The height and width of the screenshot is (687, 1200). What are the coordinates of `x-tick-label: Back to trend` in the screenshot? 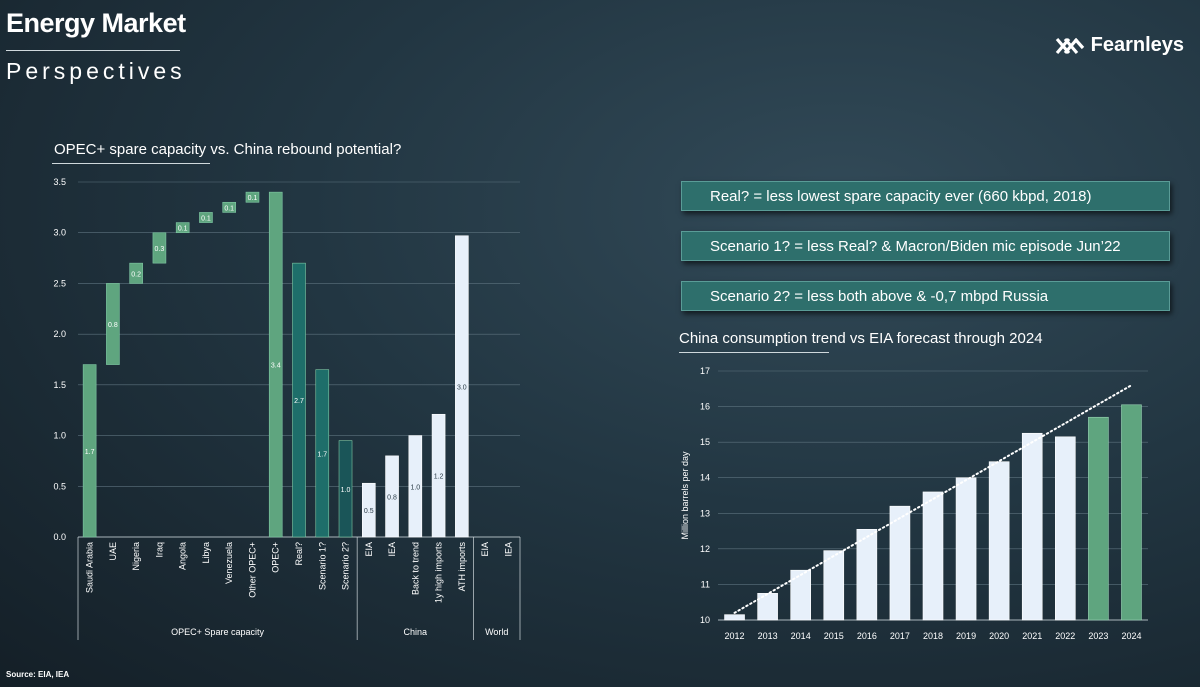 It's located at (415, 568).